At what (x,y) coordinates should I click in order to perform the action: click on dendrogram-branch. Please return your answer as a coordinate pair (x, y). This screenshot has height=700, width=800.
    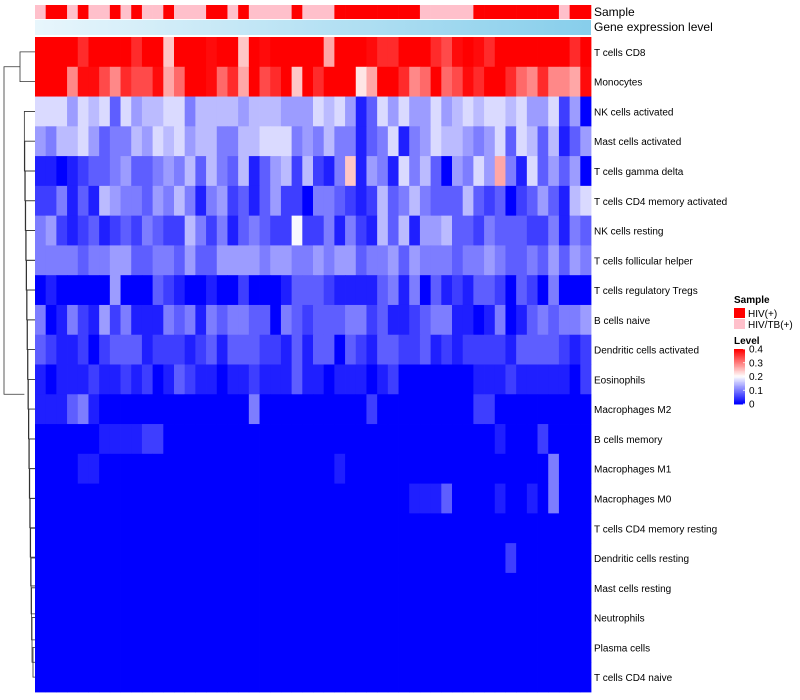
    Looking at the image, I should click on (29, 141).